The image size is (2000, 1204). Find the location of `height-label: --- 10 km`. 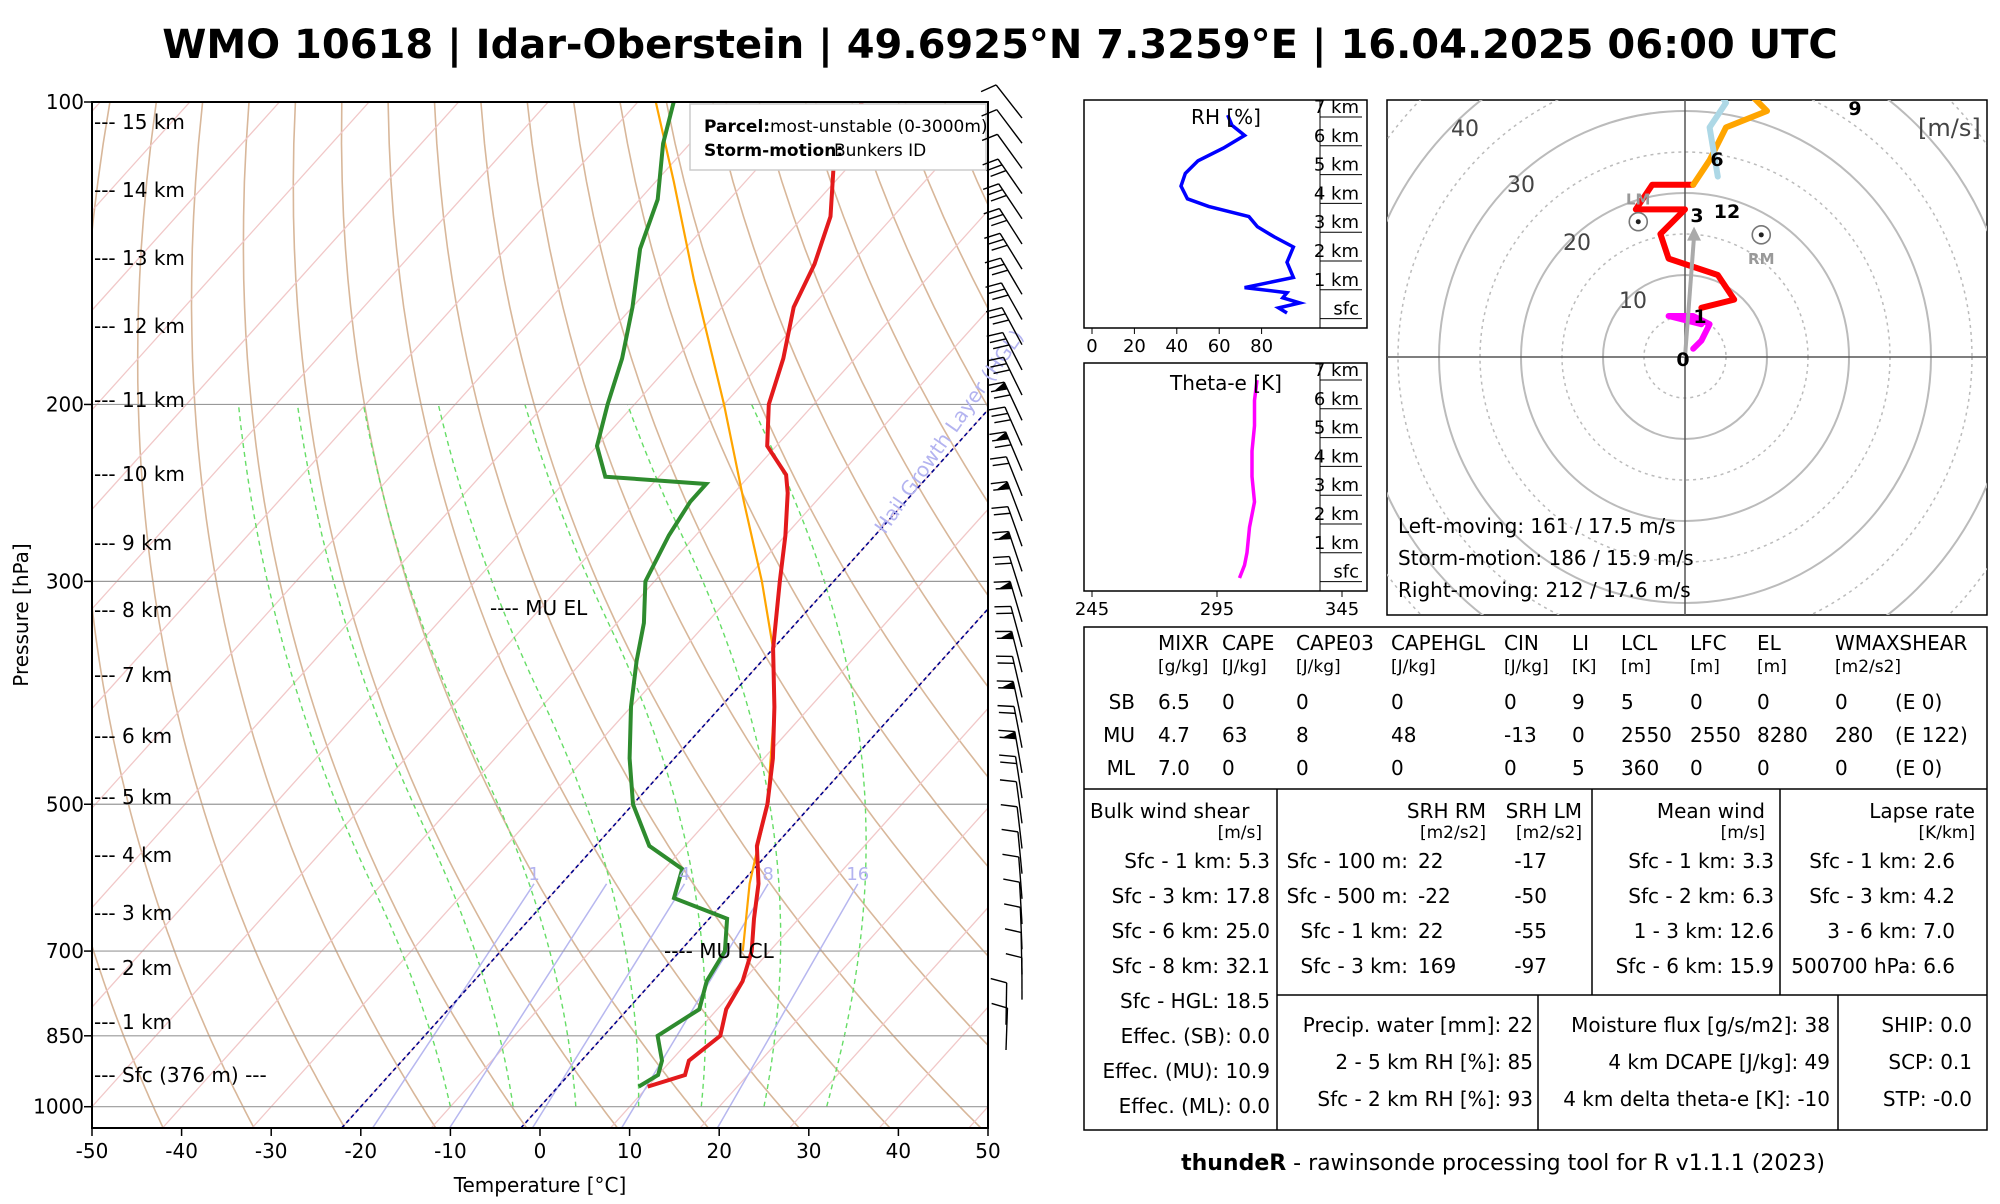

height-label: --- 10 km is located at coordinates (139, 474).